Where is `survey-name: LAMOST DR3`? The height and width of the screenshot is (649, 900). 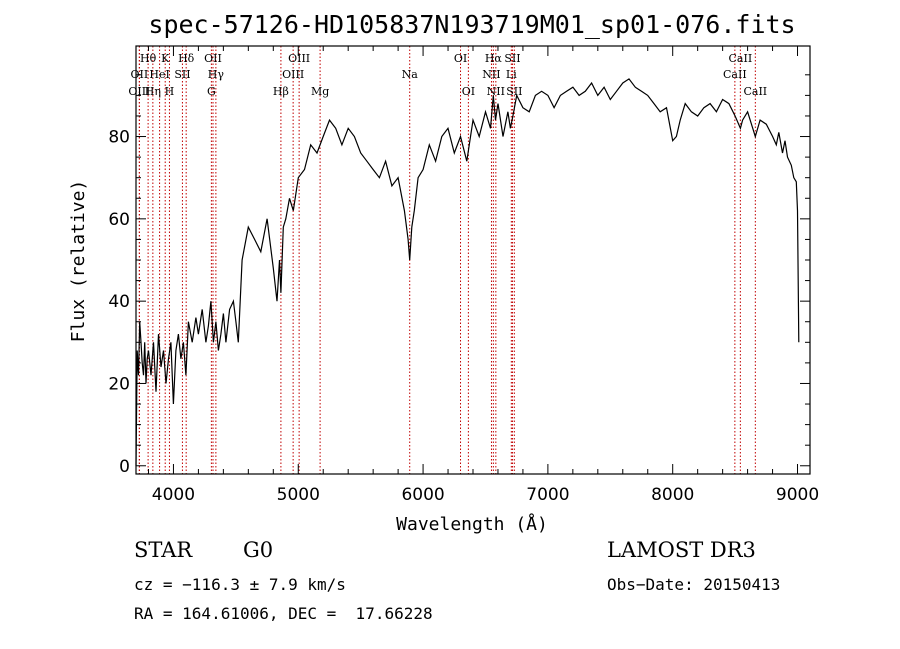
survey-name: LAMOST DR3 is located at coordinates (681, 550).